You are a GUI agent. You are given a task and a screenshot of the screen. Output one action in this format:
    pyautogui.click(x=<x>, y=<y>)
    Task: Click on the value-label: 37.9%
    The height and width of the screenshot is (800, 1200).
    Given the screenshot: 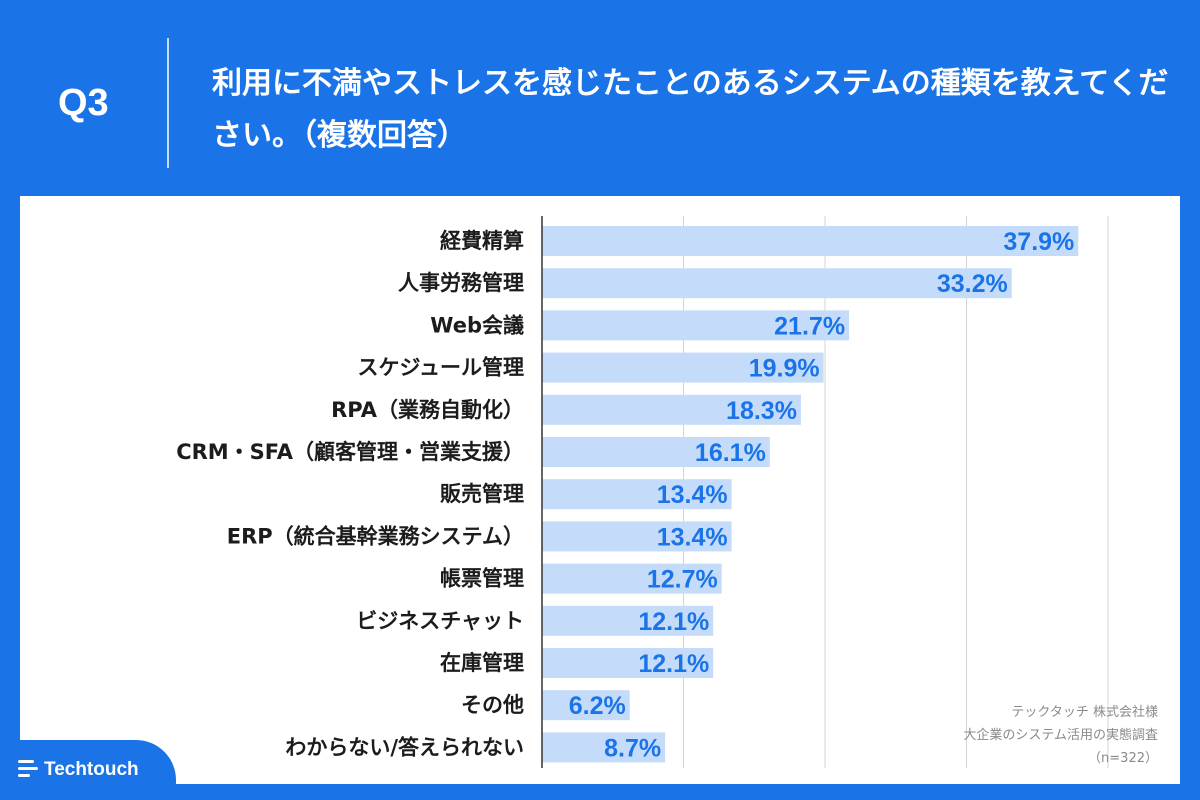 What is the action you would take?
    pyautogui.click(x=1038, y=242)
    